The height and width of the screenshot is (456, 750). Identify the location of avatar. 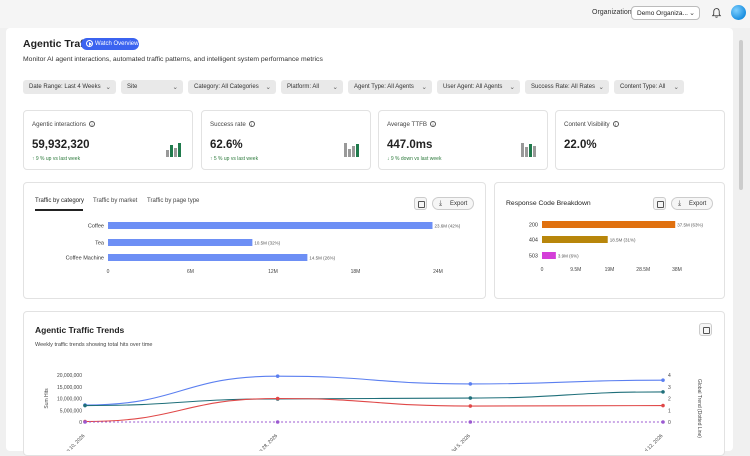
(738, 12).